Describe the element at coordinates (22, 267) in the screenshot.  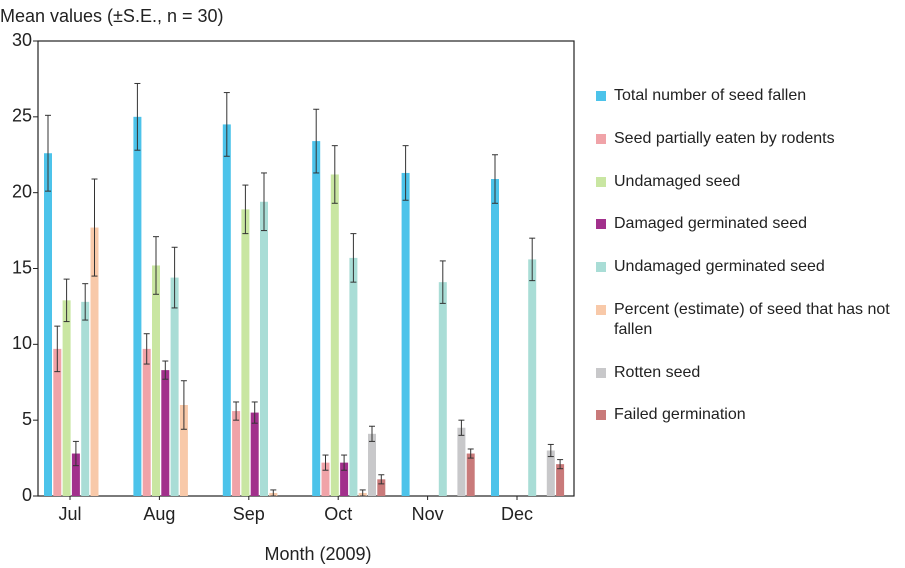
I see `y-tick-label: 15` at that location.